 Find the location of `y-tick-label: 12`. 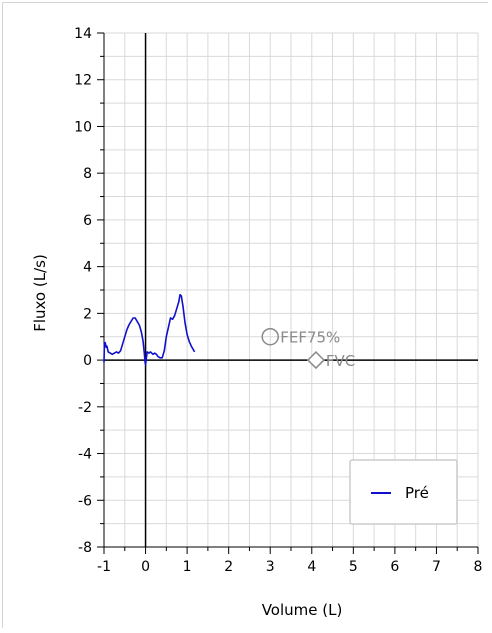

y-tick-label: 12 is located at coordinates (83, 81).